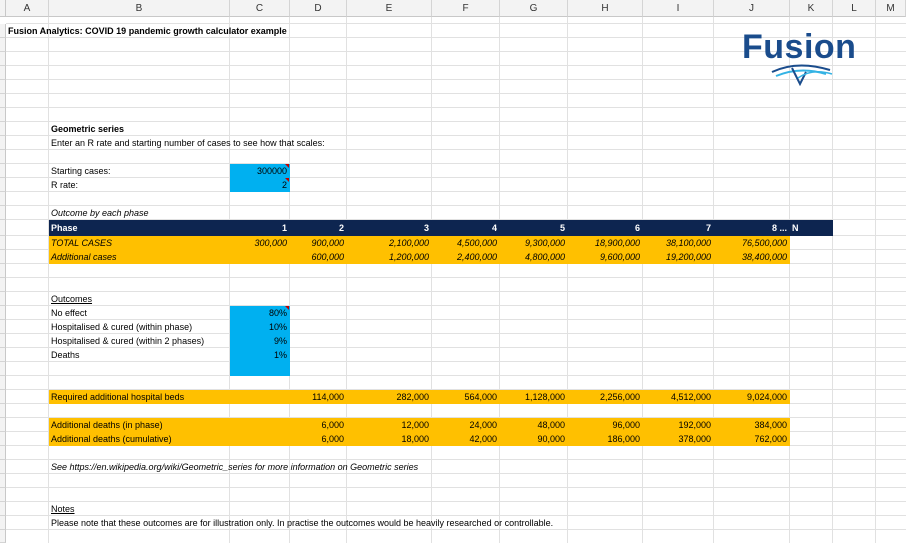  I want to click on table-cell: 76,500,000, so click(764, 243).